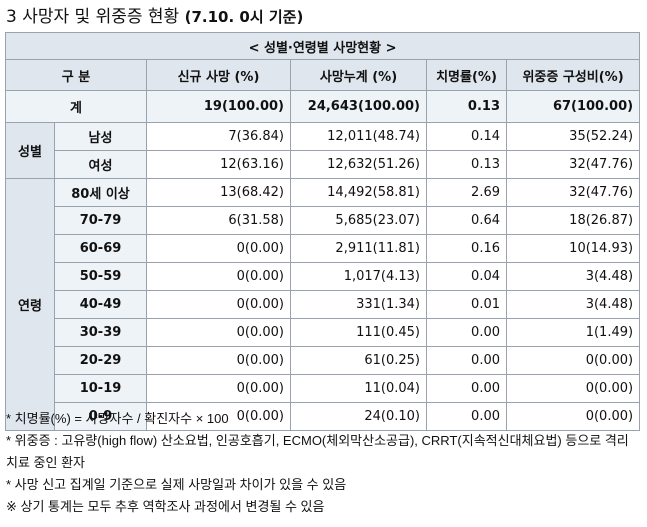 Image resolution: width=647 pixels, height=527 pixels. Describe the element at coordinates (100, 276) in the screenshot. I see `row-label: 50-59` at that location.